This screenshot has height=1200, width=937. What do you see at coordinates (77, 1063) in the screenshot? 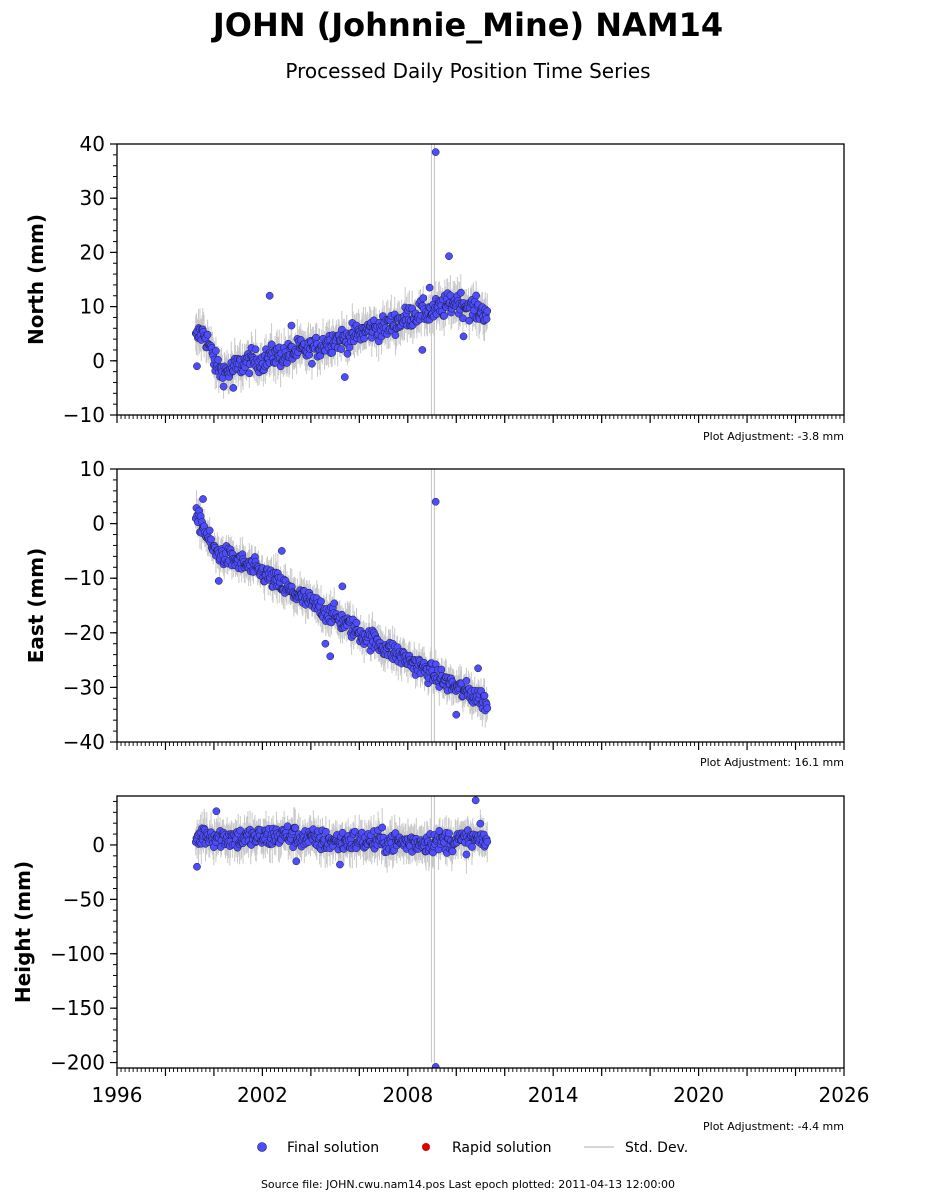
I see `y-tick-label: −200` at bounding box center [77, 1063].